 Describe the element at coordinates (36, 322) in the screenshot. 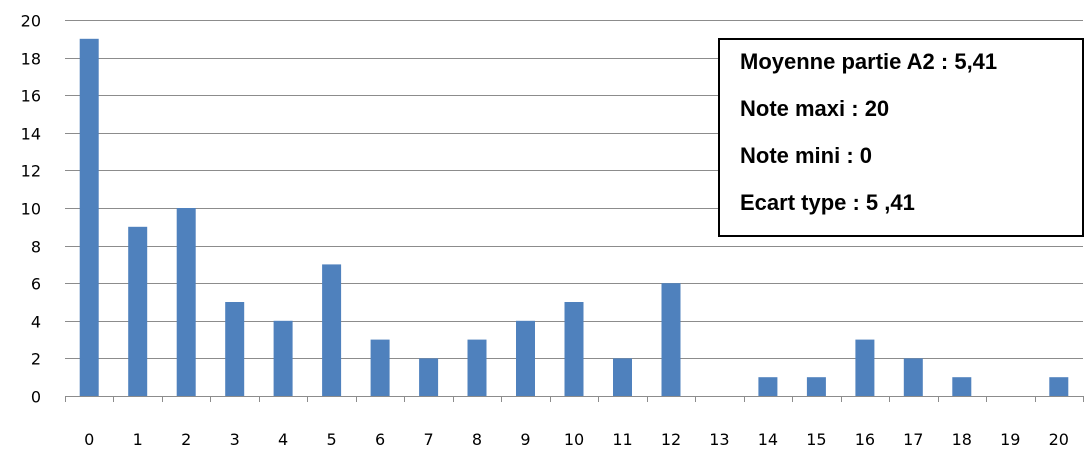

I see `y-tick-label-4: 4` at that location.